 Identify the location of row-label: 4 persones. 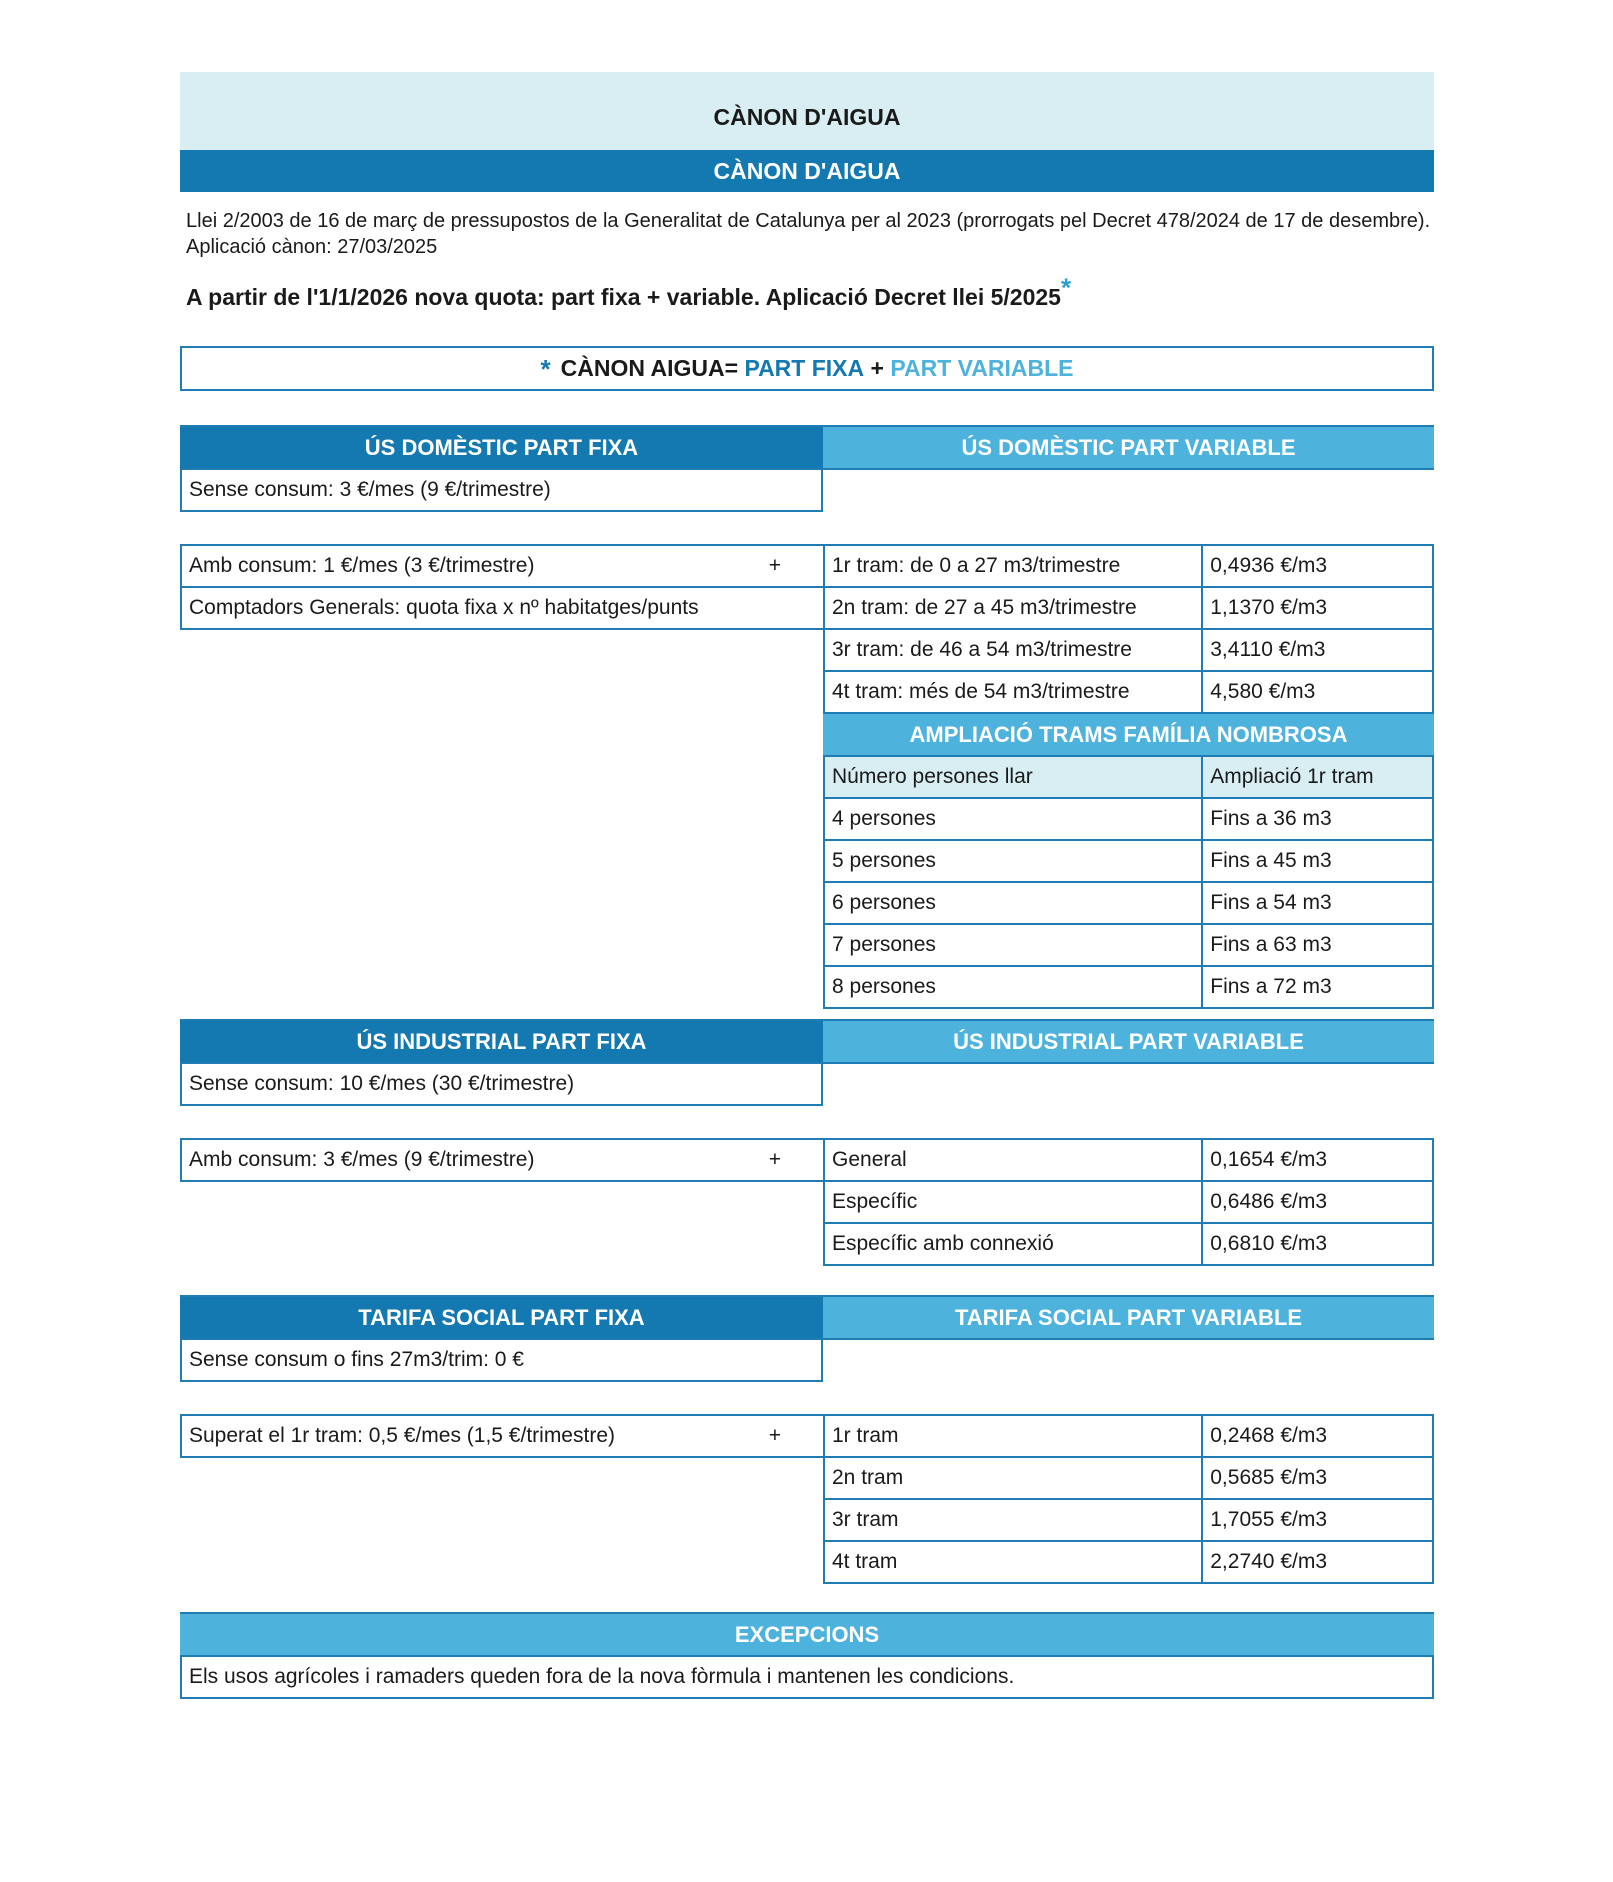
(1013, 819).